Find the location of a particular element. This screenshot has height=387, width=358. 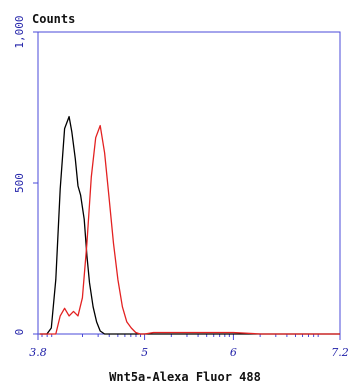

y-tick-label-1: 500 is located at coordinates (19, 183).